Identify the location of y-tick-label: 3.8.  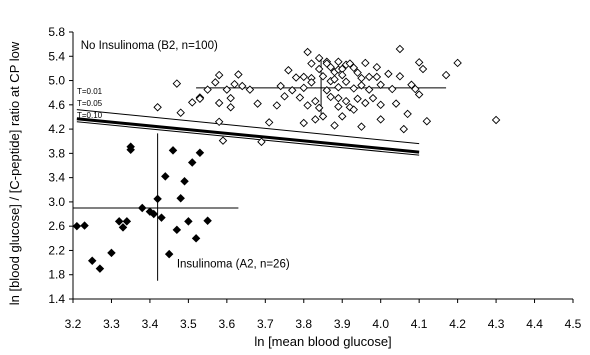
(56, 153).